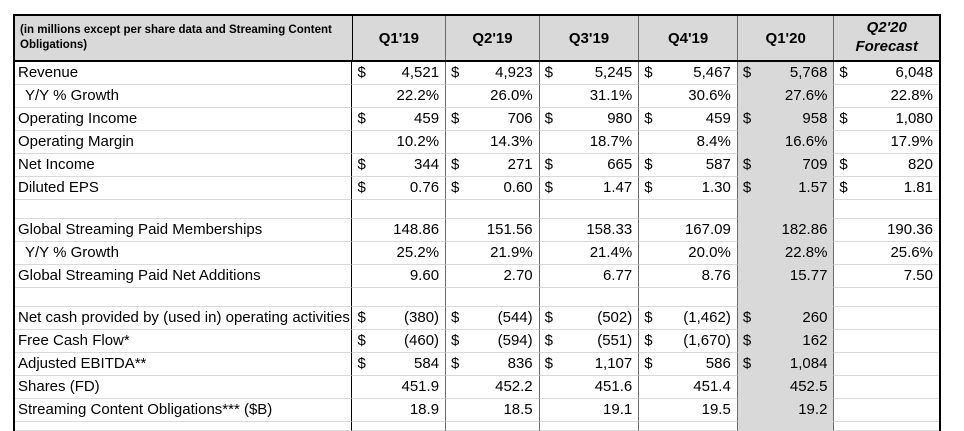 This screenshot has width=964, height=431. I want to click on cell-q4-19: $ (1,670), so click(688, 341).